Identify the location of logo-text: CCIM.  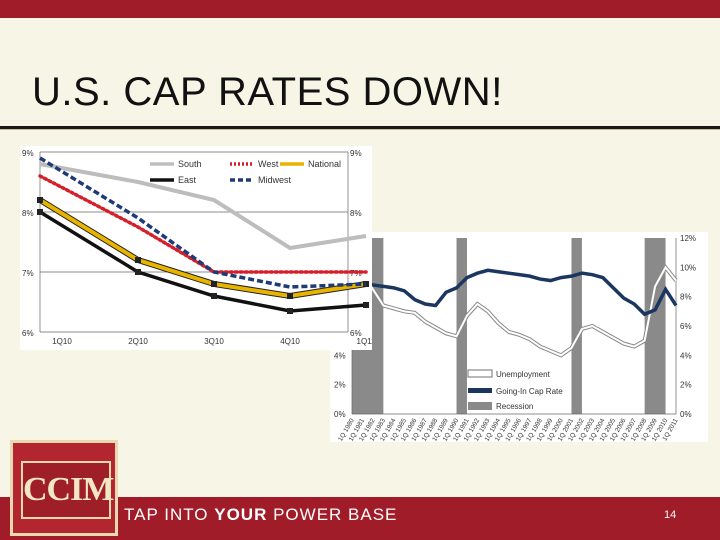
(68, 489).